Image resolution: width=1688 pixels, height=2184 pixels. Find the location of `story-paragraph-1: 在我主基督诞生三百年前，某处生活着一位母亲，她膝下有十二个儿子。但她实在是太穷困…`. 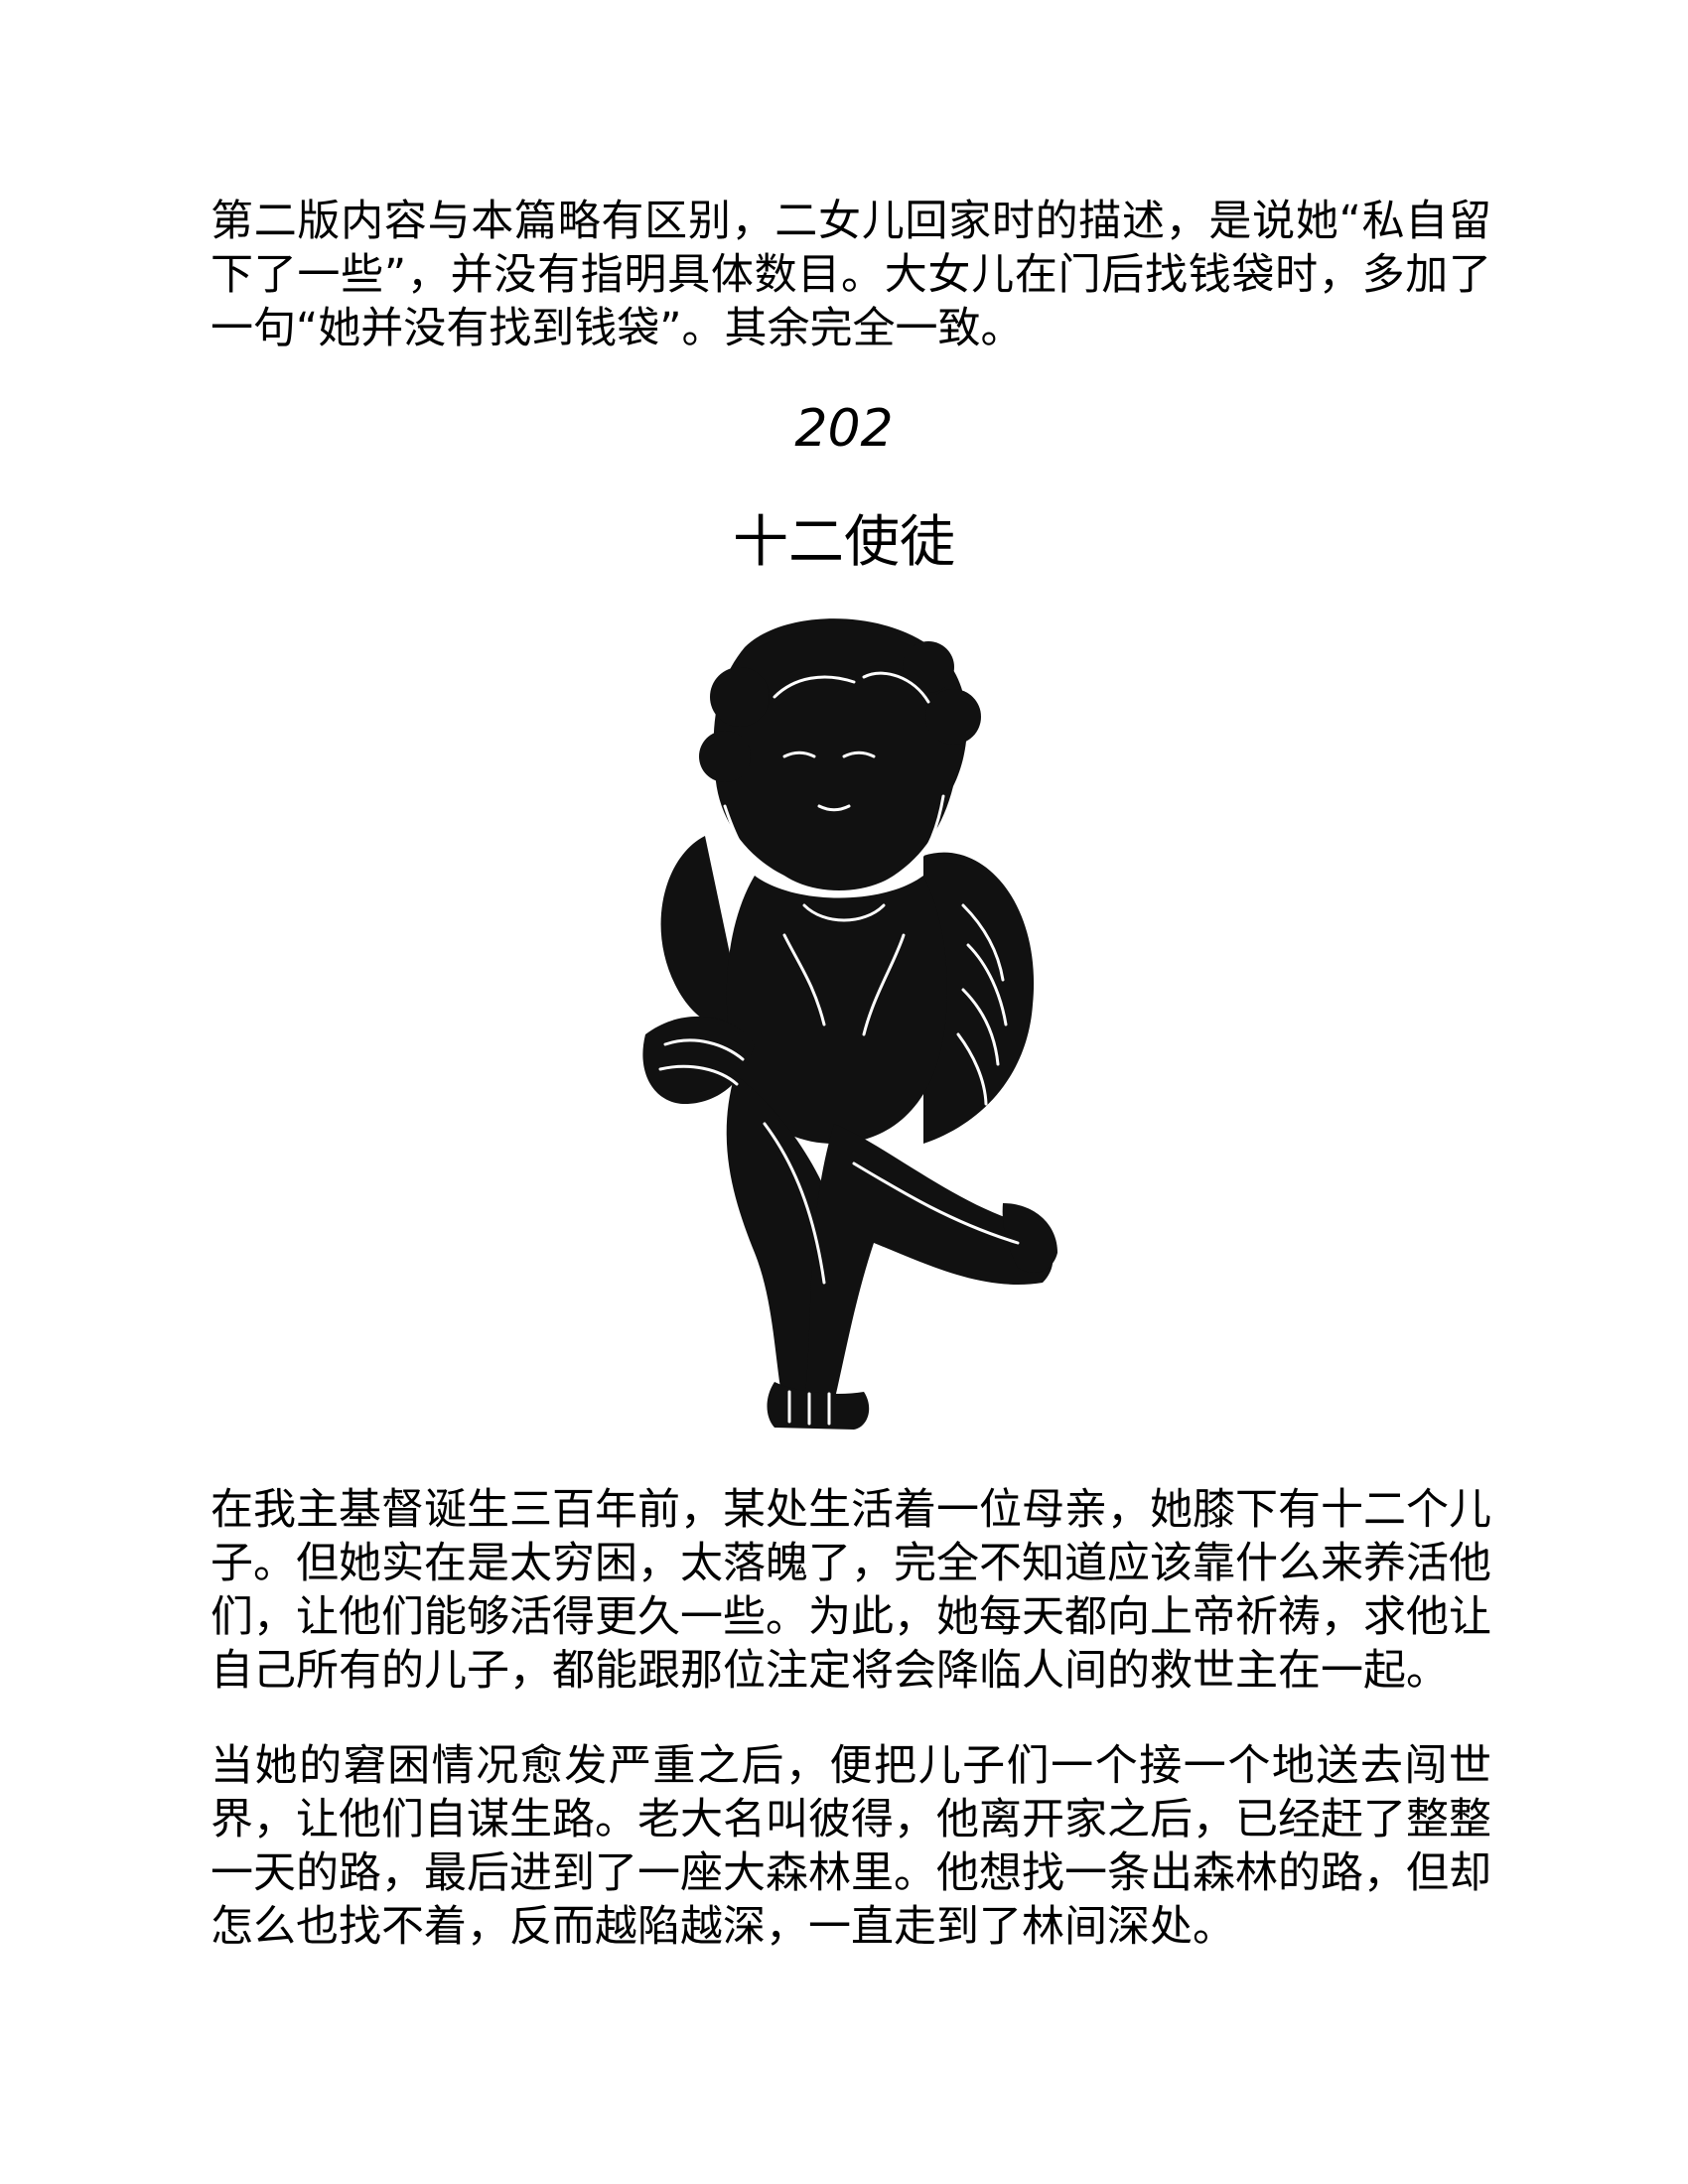

story-paragraph-1: 在我主基督诞生三百年前，某处生活着一位母亲，她膝下有十二个儿子。但她实在是太穷困… is located at coordinates (851, 1590).